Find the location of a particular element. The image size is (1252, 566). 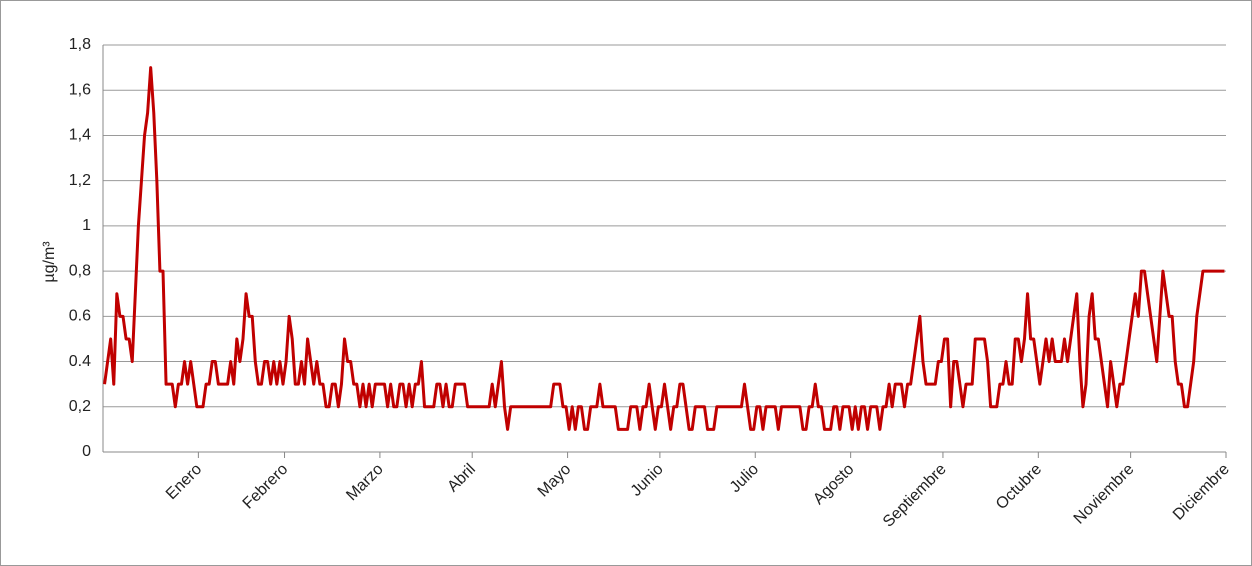

y-tick-label: 0,8 is located at coordinates (80, 270).